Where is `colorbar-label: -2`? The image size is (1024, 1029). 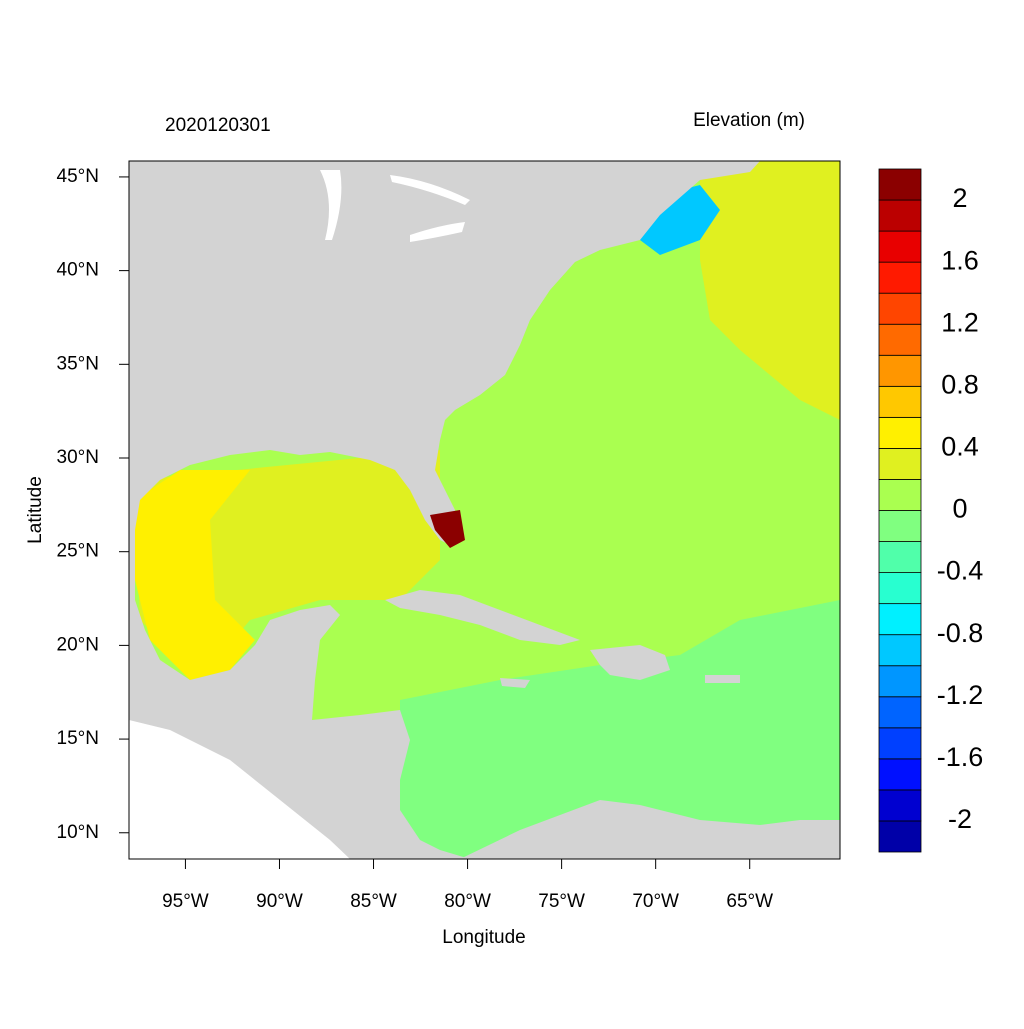
colorbar-label: -2 is located at coordinates (960, 819).